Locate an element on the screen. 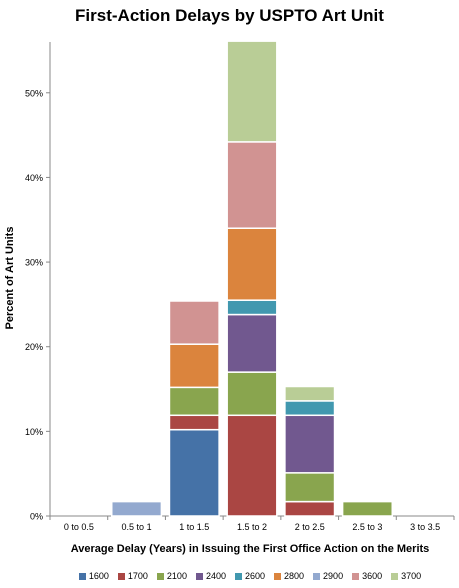 The height and width of the screenshot is (588, 459). legend-item-1600: 1600 is located at coordinates (93, 576).